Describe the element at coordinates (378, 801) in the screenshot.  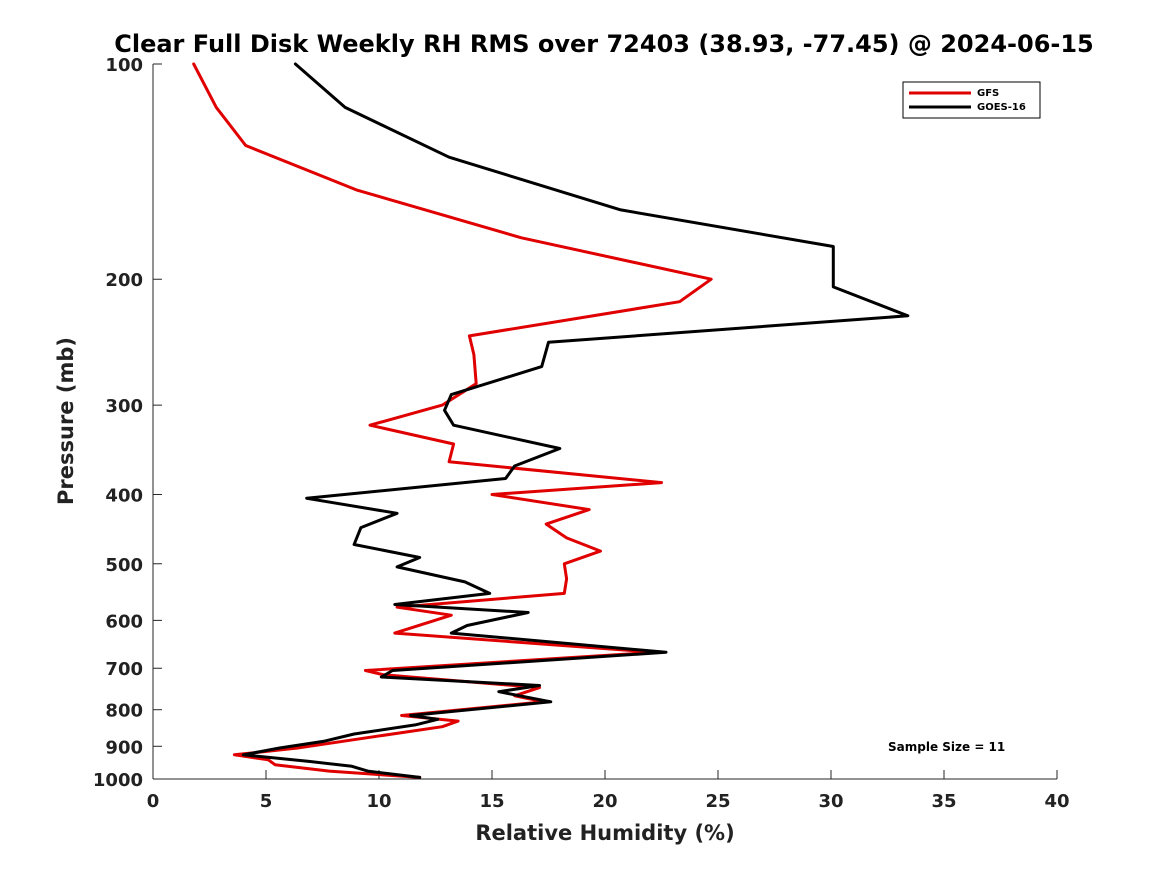
I see `x-tick-label-2: 10` at that location.